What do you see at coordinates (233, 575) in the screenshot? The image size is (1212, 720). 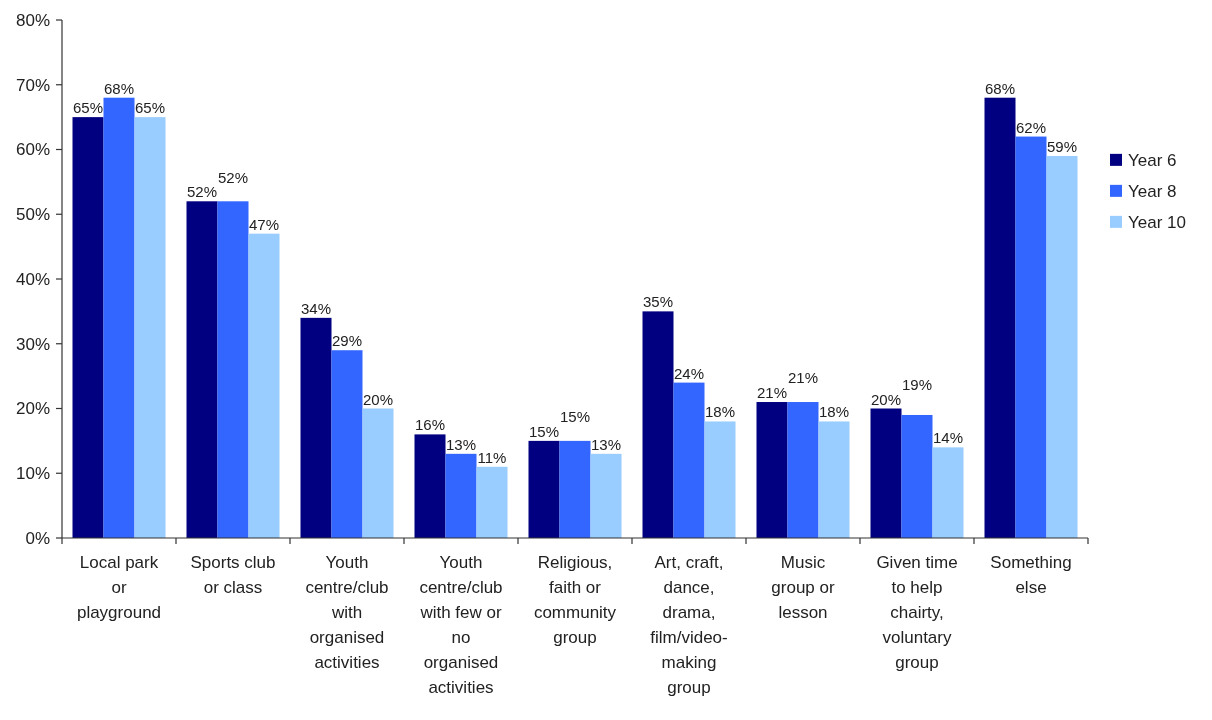 I see `x-tick-label: Sports club or class` at bounding box center [233, 575].